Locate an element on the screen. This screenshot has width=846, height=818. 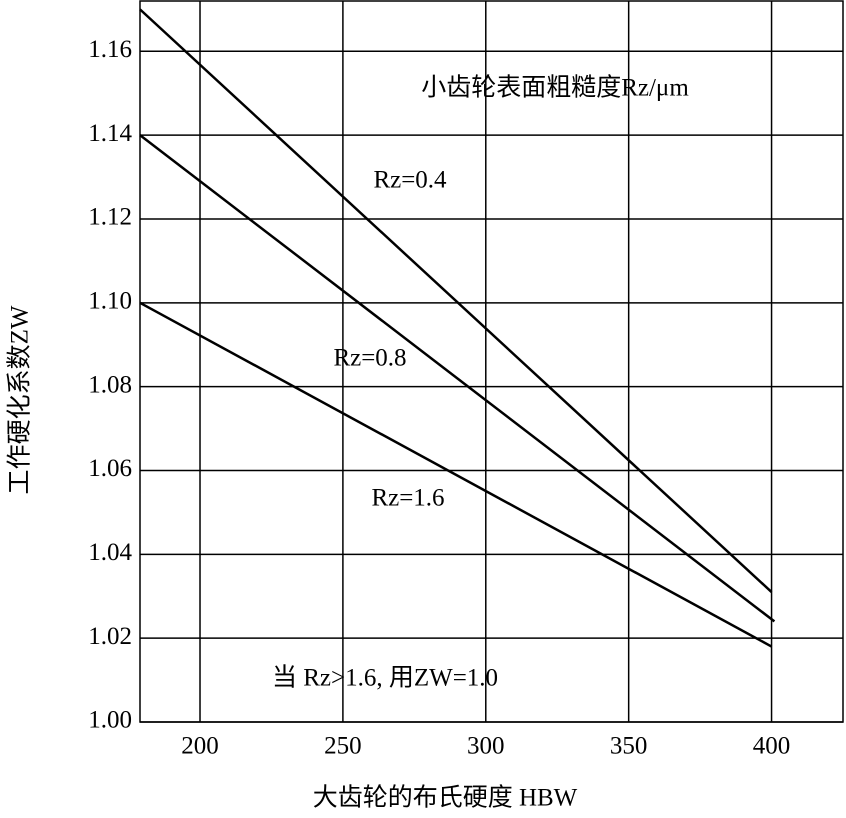
y-tick-label: 1.02 is located at coordinates (110, 636).